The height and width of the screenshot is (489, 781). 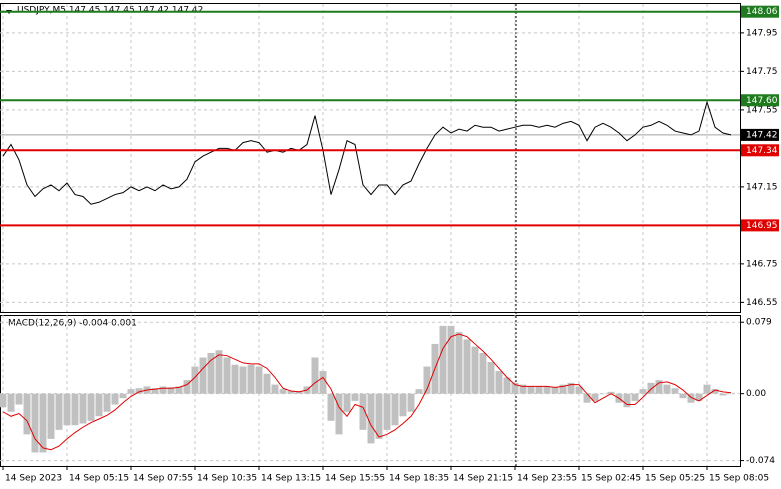 I want to click on x-tick-label: 14 Sep 10:35, so click(x=227, y=479).